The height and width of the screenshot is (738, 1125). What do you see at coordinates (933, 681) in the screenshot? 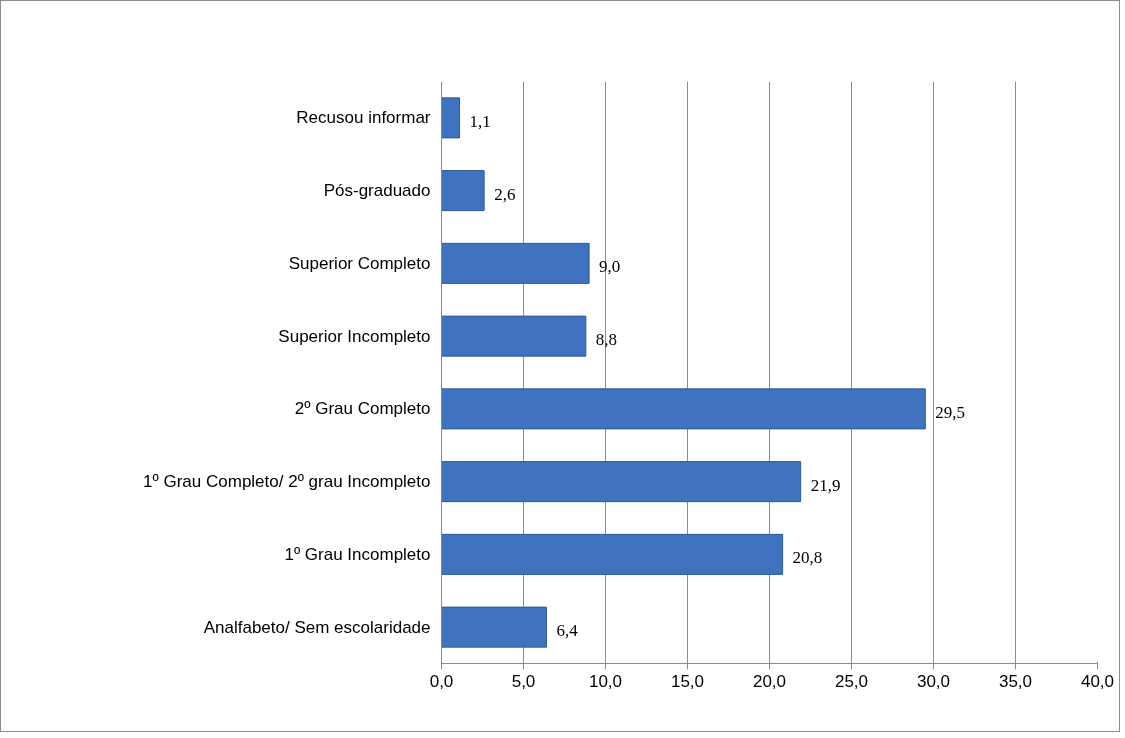
I see `x-tick-label: 30,0` at bounding box center [933, 681].